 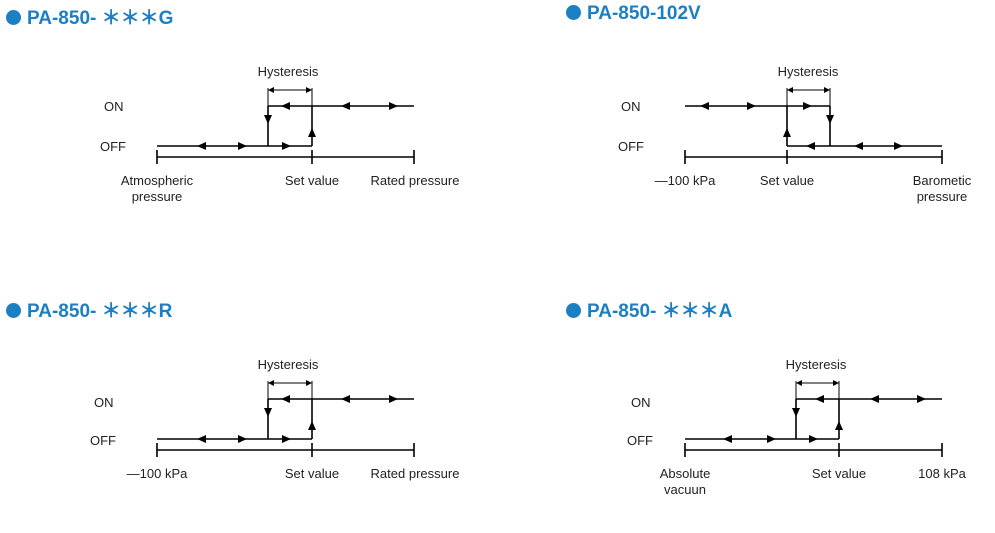 What do you see at coordinates (685, 481) in the screenshot?
I see `axis-left-label: Absolute vacuun` at bounding box center [685, 481].